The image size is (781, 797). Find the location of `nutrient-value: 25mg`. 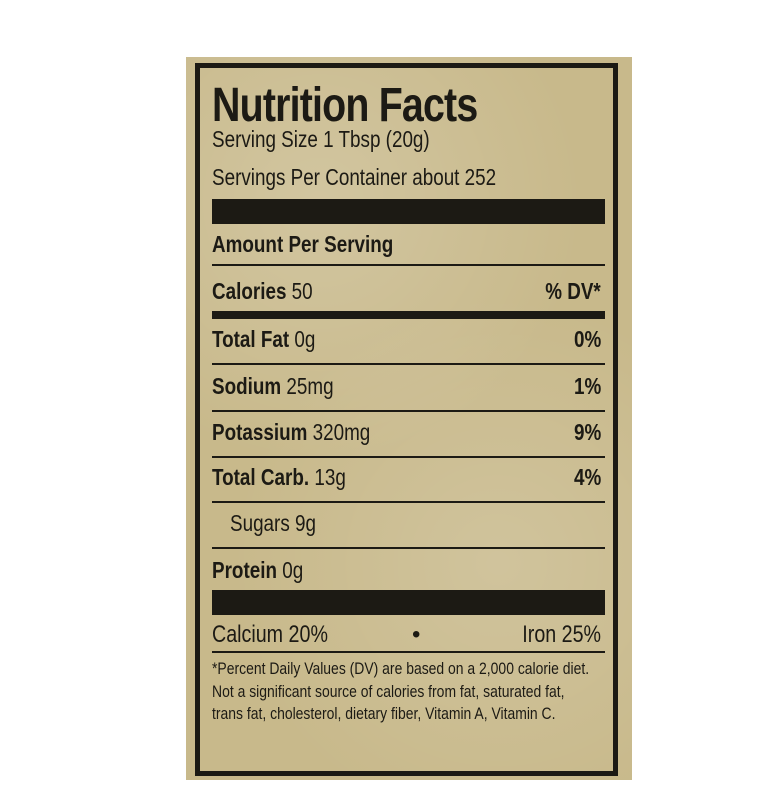

nutrient-value: 25mg is located at coordinates (310, 386).